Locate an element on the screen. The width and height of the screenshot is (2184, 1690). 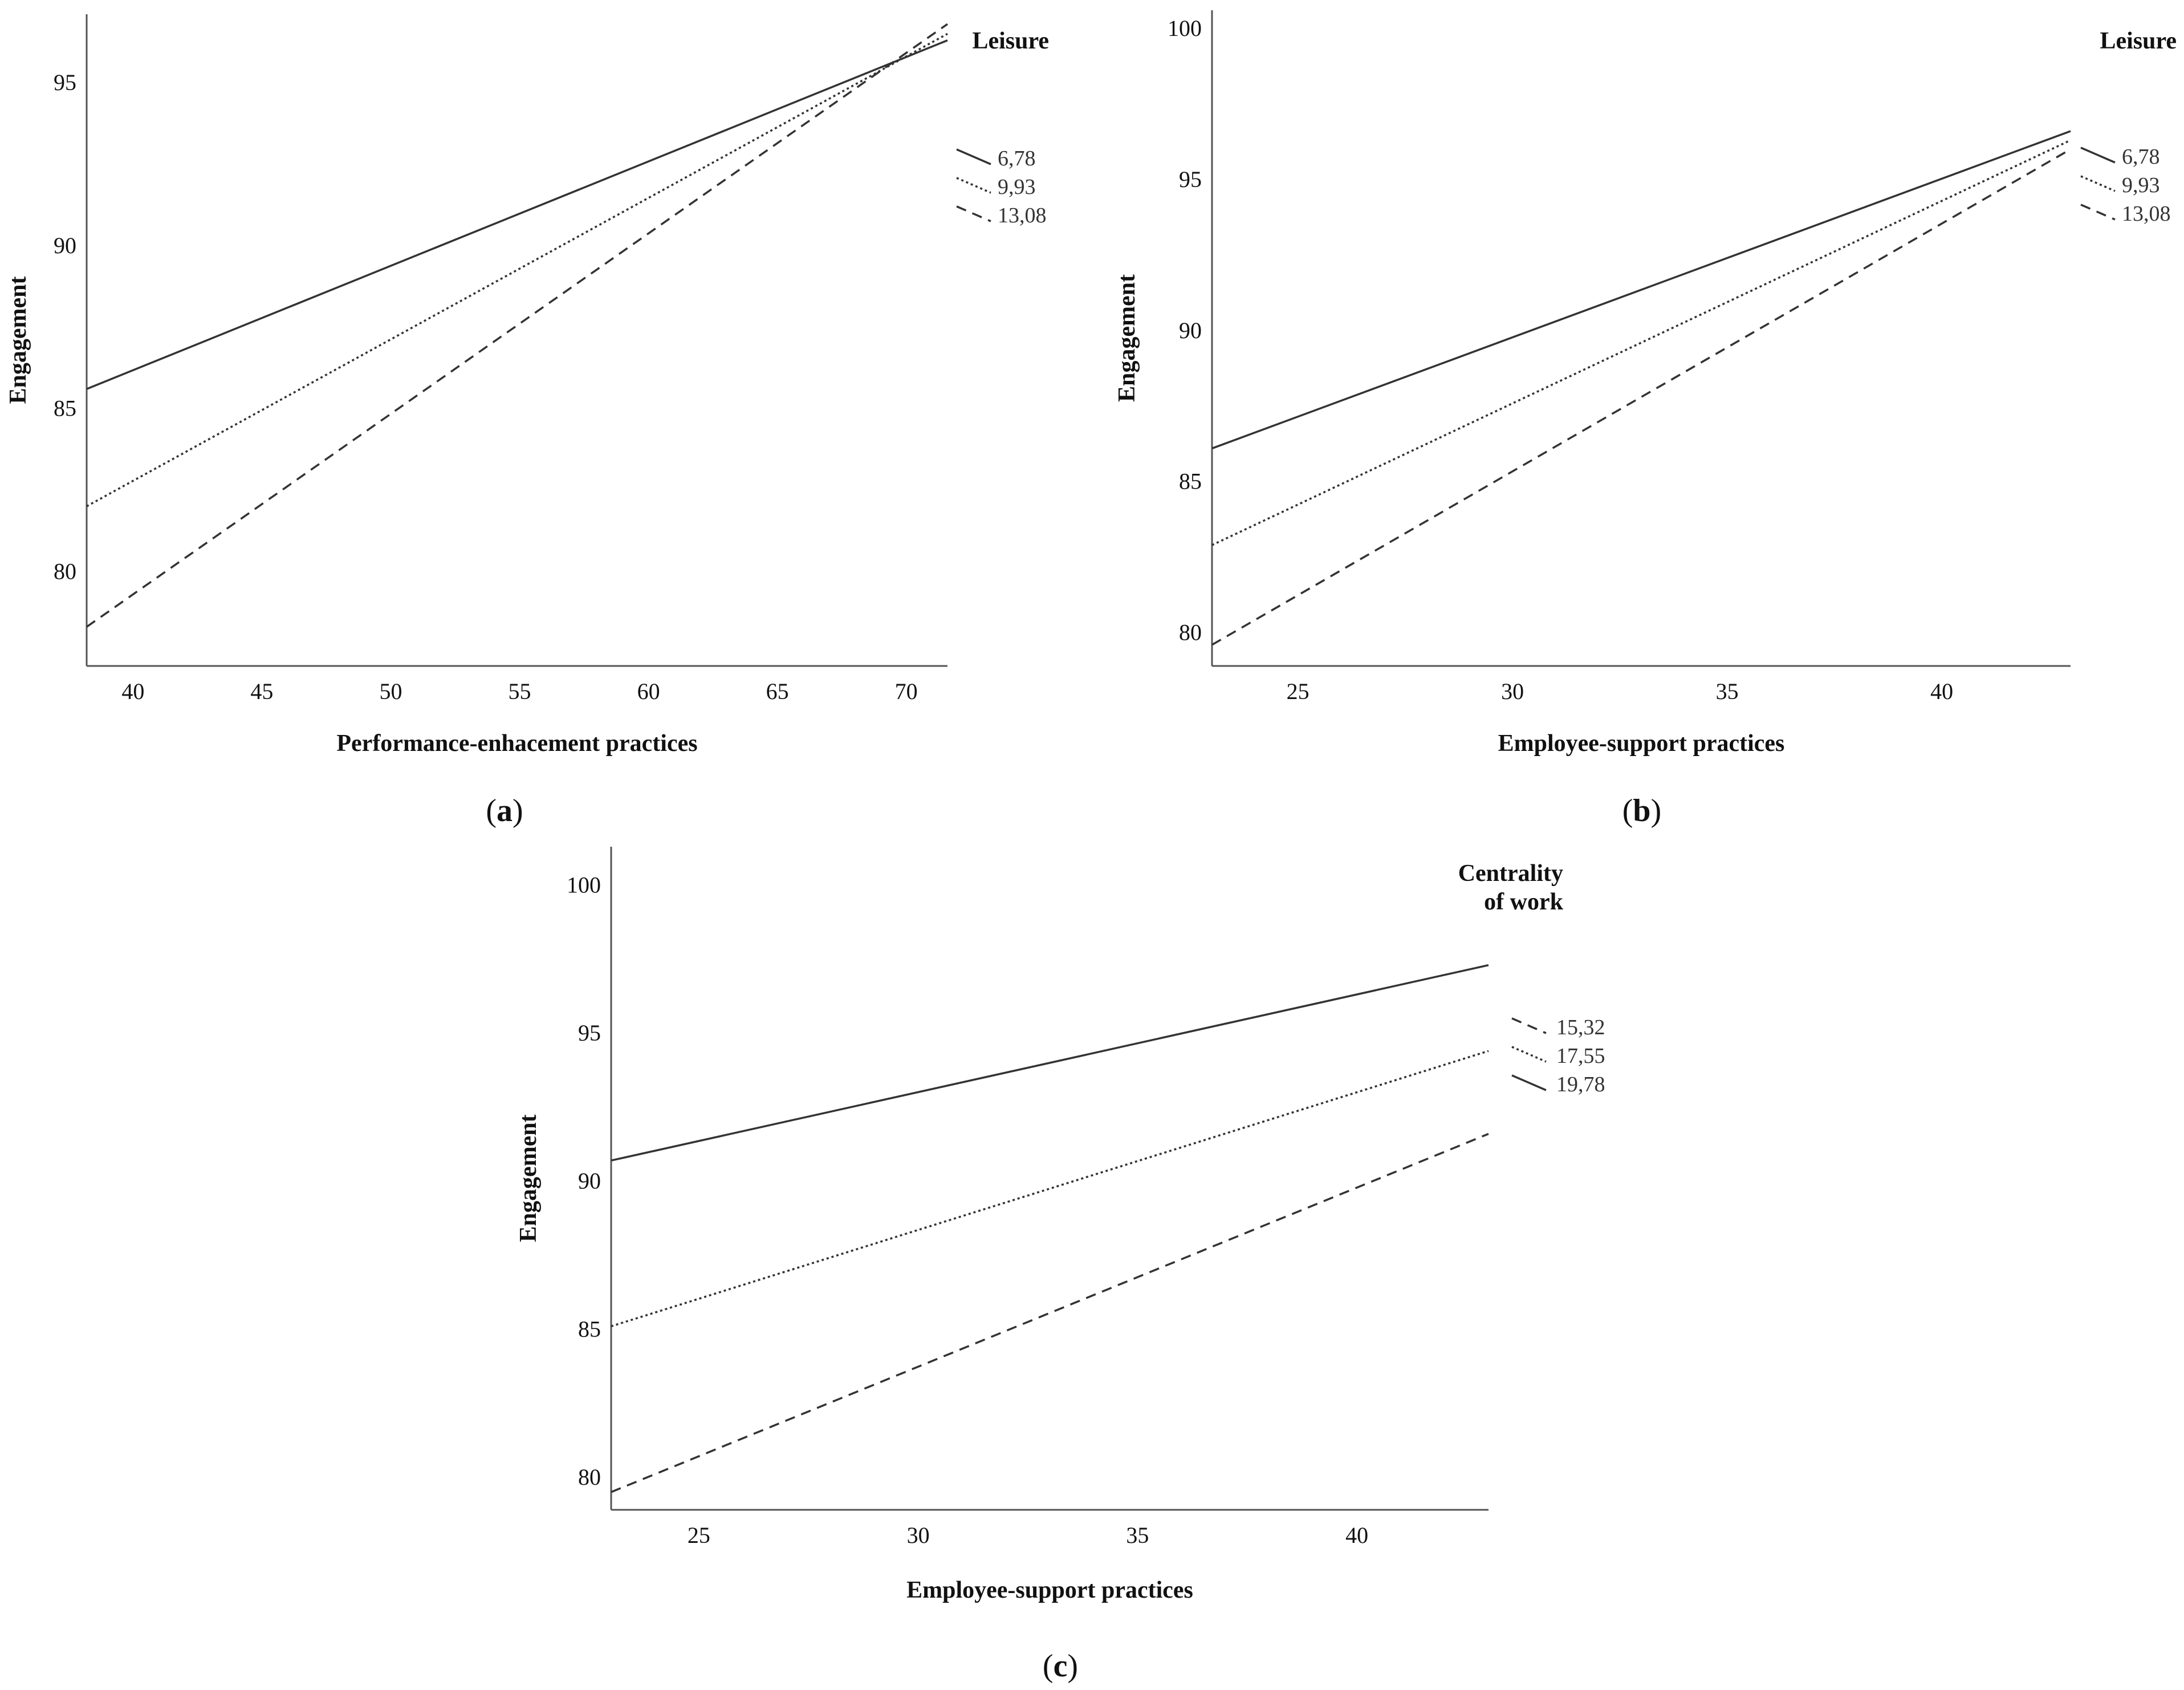
panel-caption: (b) is located at coordinates (1641, 810).